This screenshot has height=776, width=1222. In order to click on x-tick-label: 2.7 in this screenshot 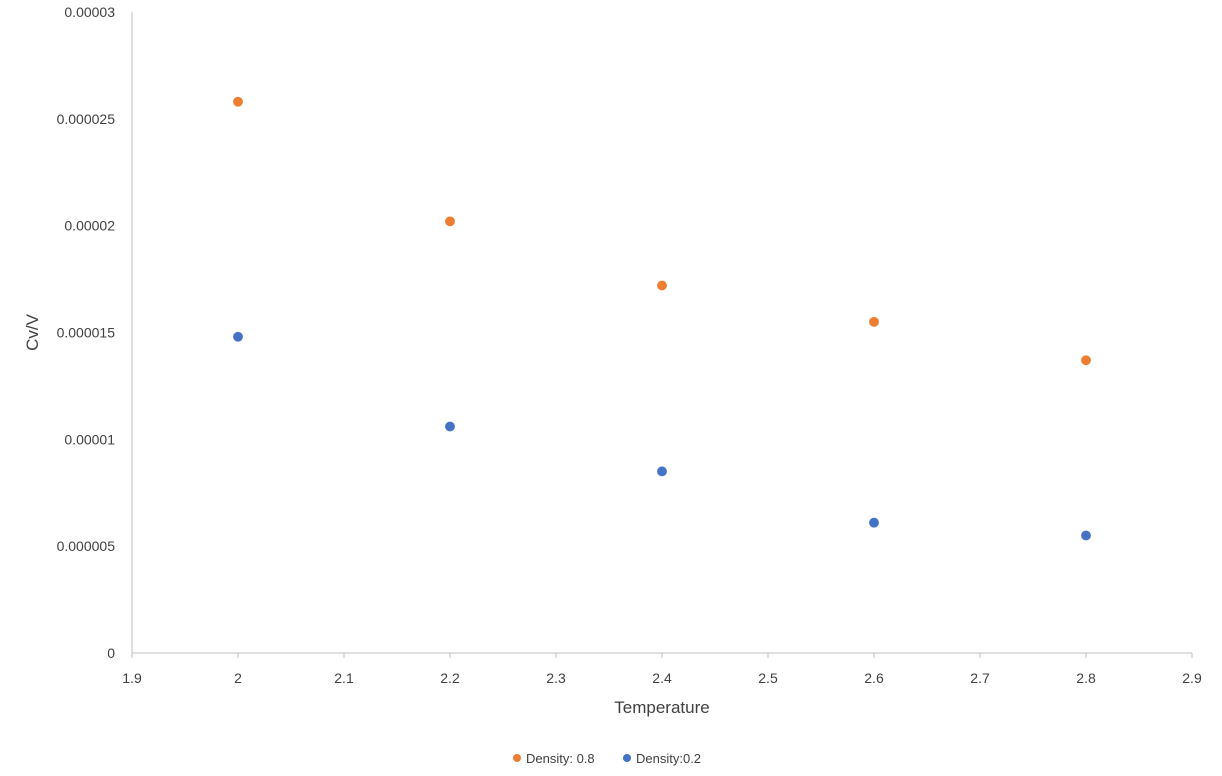, I will do `click(980, 678)`.